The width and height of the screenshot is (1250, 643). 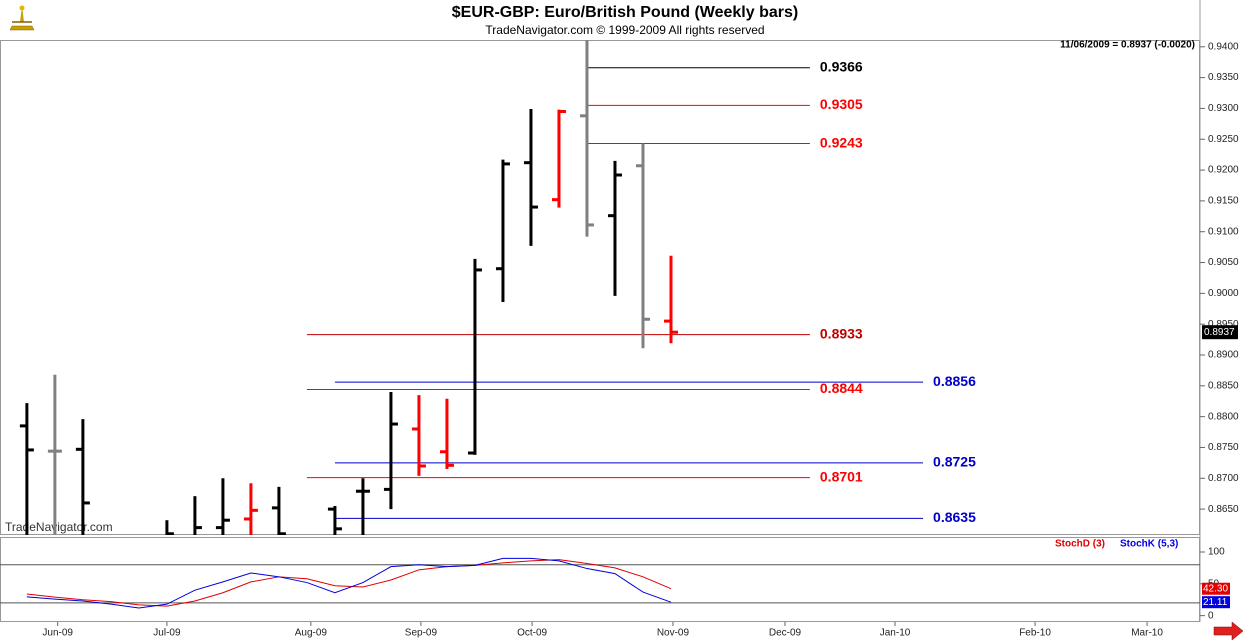 What do you see at coordinates (1223, 355) in the screenshot?
I see `y-tick-label: 0.8900` at bounding box center [1223, 355].